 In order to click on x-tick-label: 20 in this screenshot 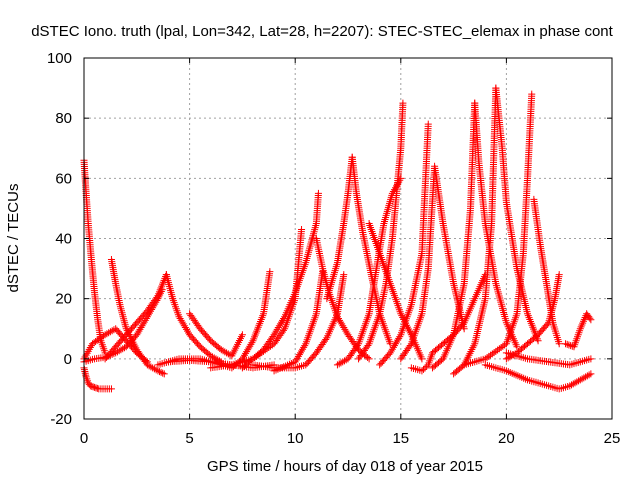, I will do `click(506, 438)`.